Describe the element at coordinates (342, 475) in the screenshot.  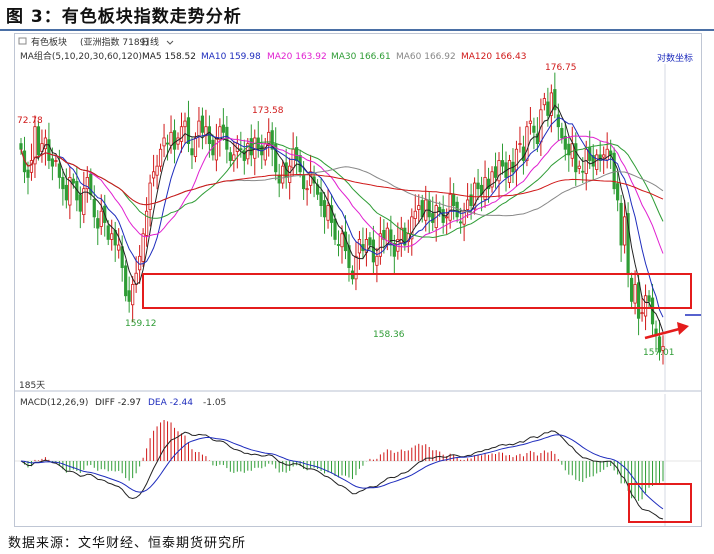
I see `macd-lines` at that location.